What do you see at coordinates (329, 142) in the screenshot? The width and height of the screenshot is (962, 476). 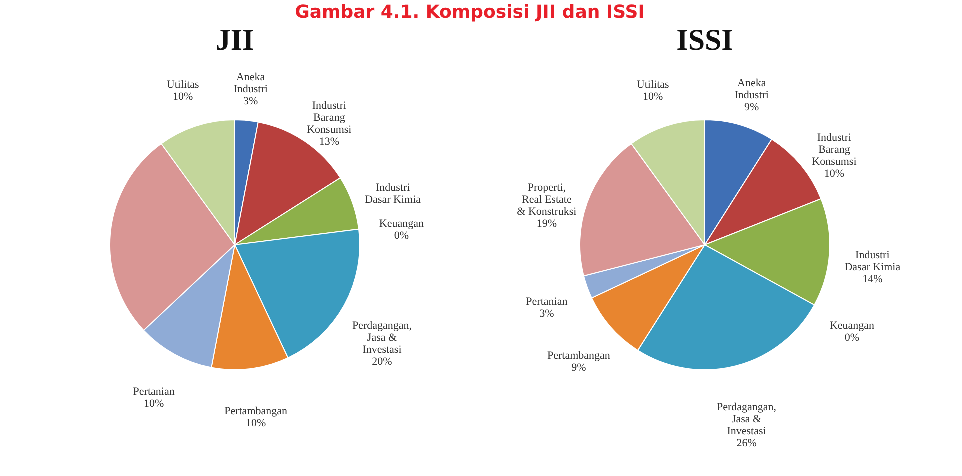 I see `data-label: 13%` at bounding box center [329, 142].